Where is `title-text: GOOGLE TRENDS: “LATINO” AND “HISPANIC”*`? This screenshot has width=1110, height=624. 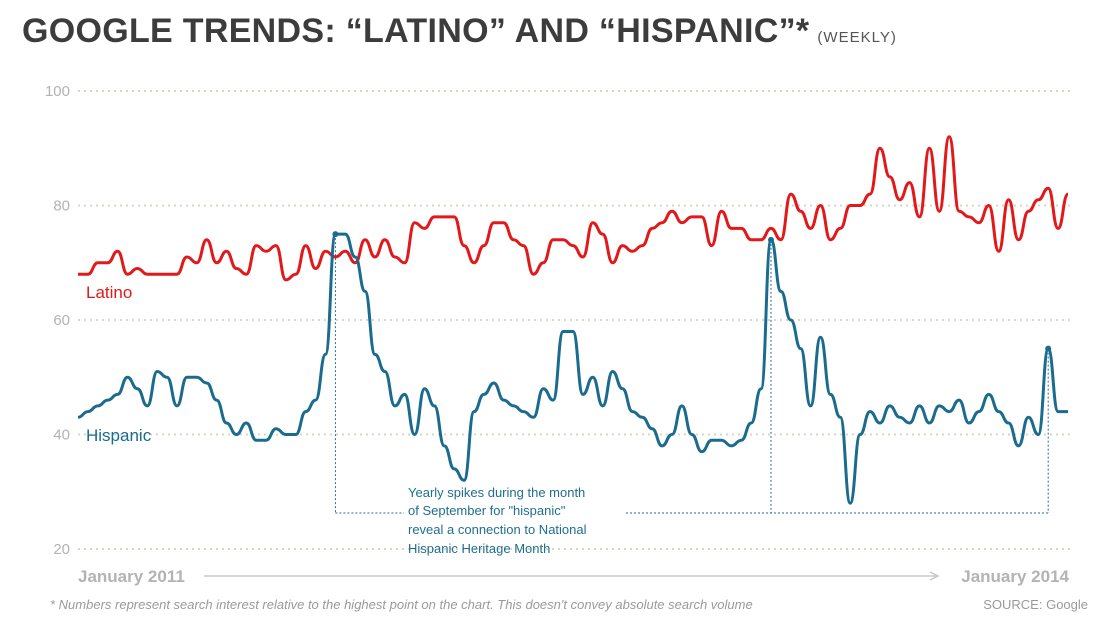 title-text: GOOGLE TRENDS: “LATINO” AND “HISPANIC”* is located at coordinates (416, 31).